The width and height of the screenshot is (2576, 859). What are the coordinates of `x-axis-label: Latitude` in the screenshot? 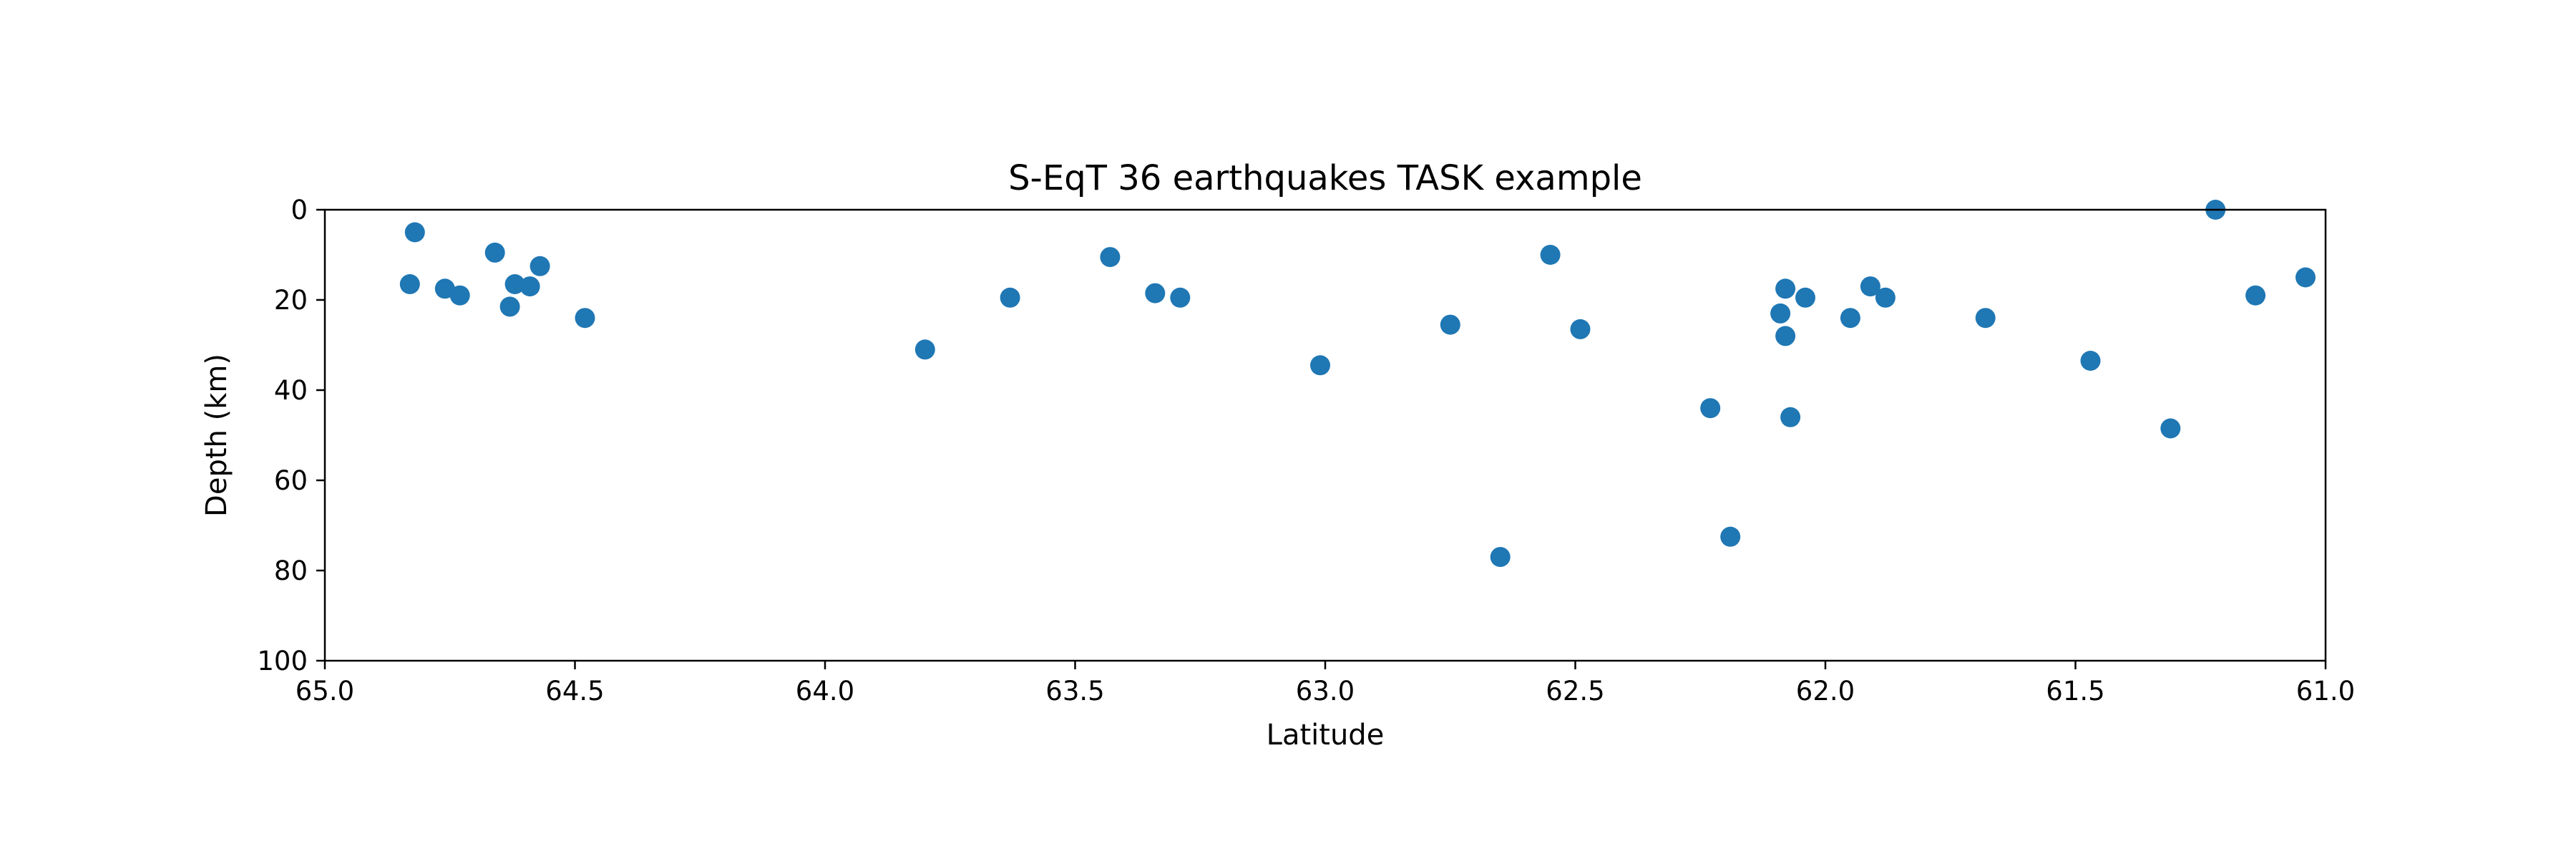 It's located at (1326, 735).